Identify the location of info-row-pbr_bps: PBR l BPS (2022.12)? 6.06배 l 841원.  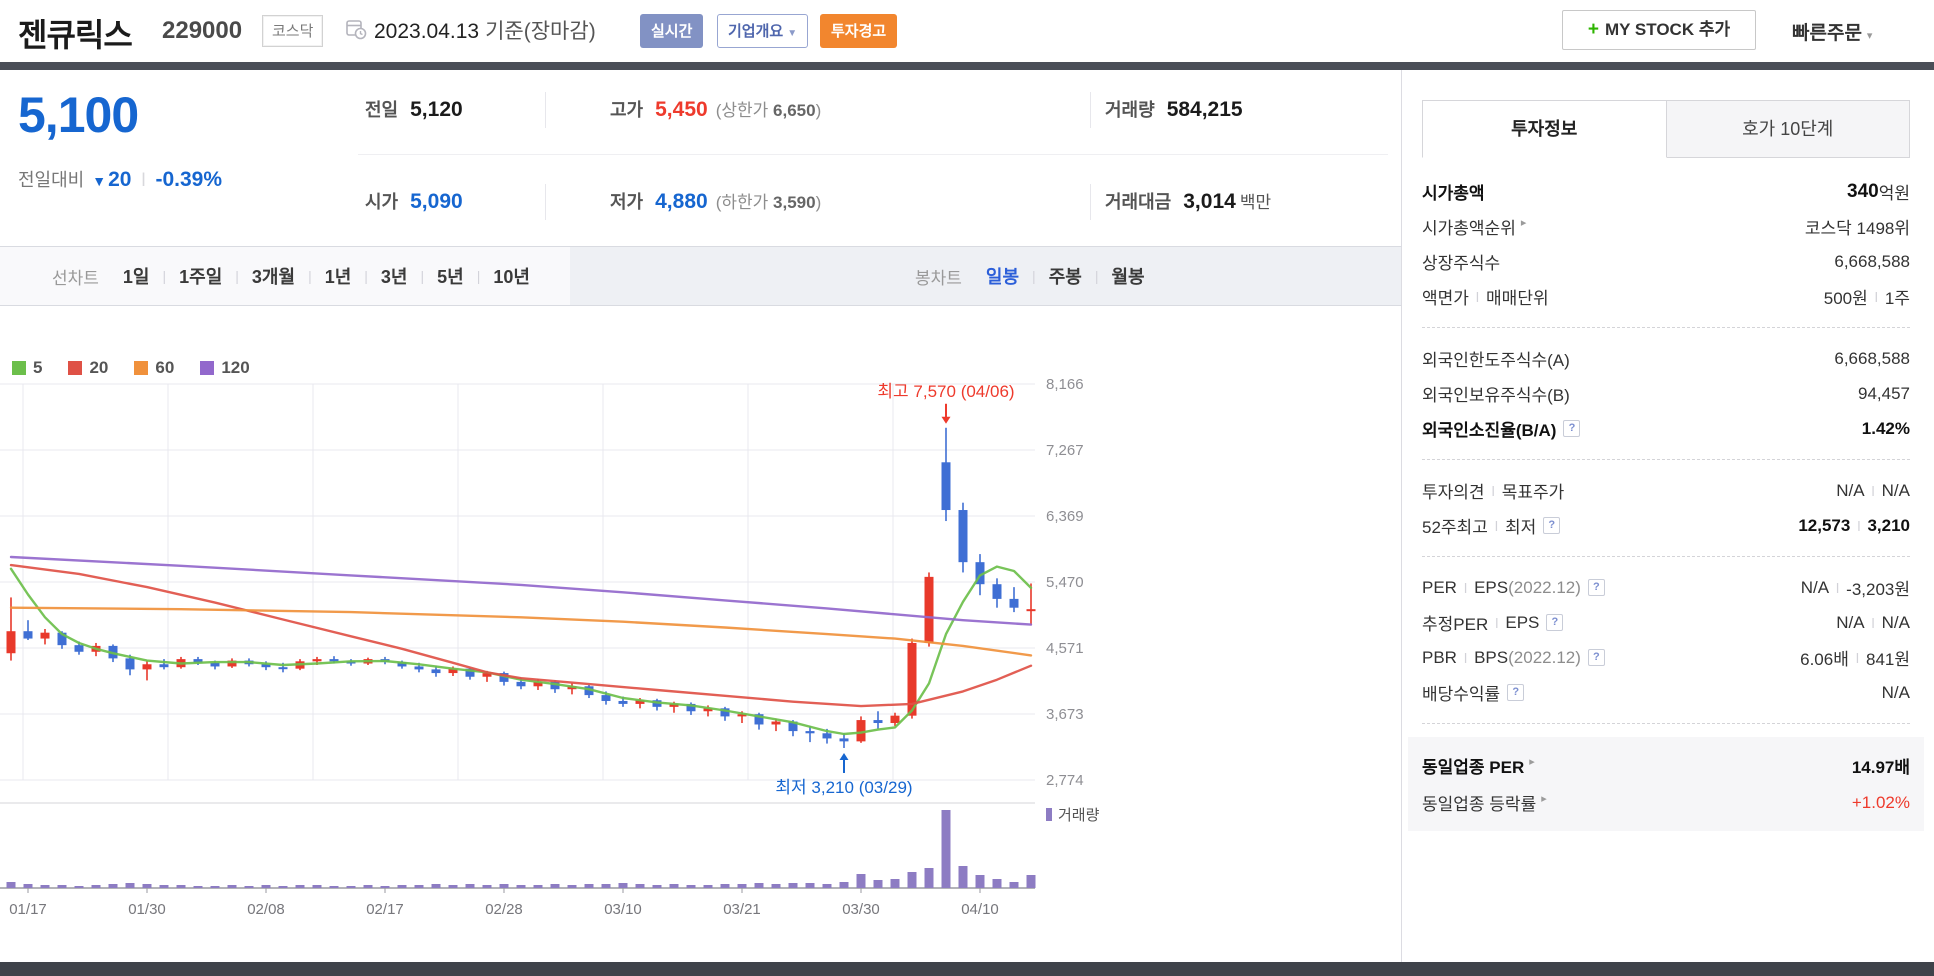
(1666, 657).